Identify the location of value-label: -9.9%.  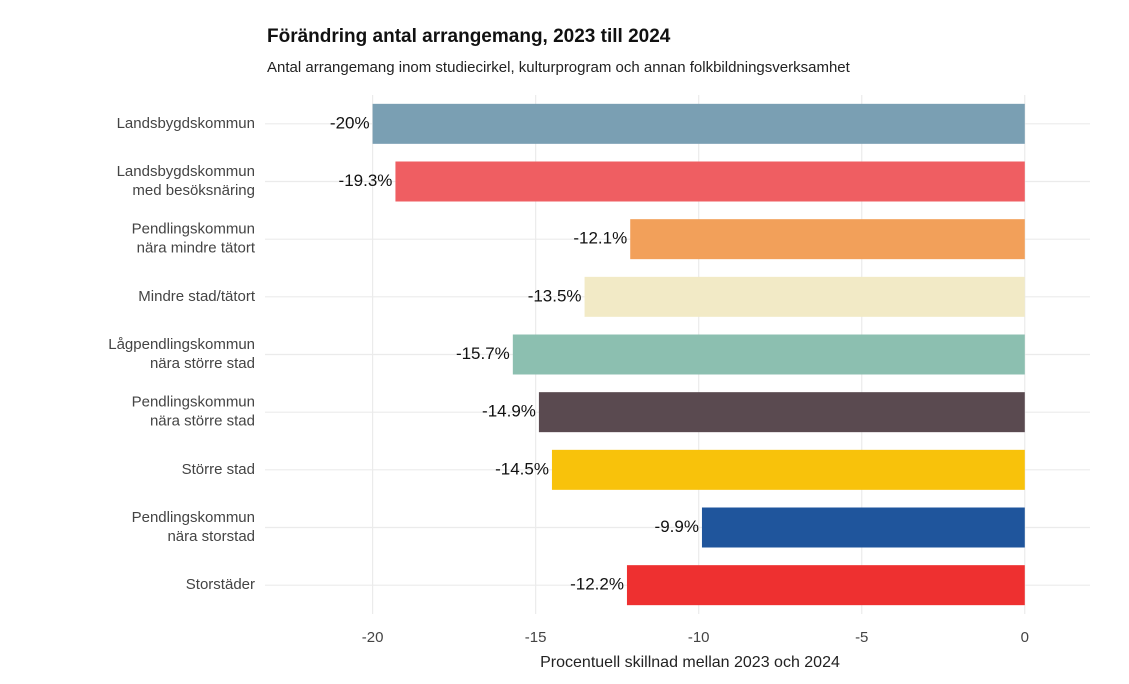
(677, 526).